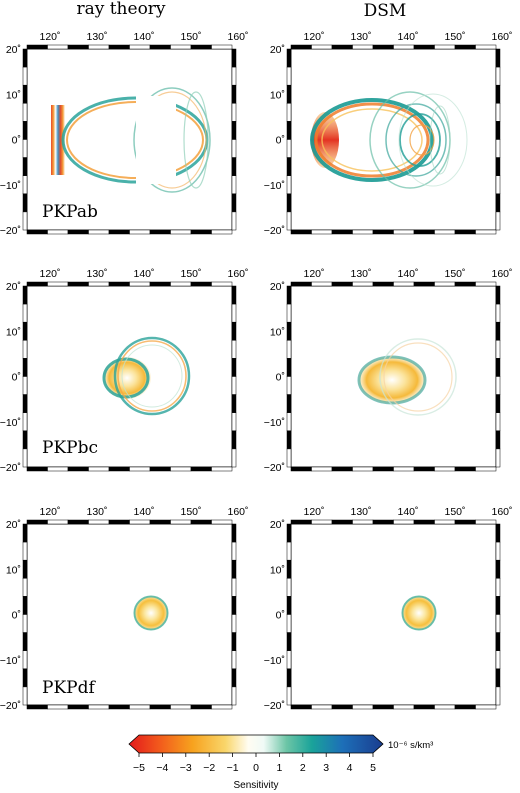 This screenshot has width=520, height=793. What do you see at coordinates (233, 768) in the screenshot?
I see `colorbar-tick-label: −1` at bounding box center [233, 768].